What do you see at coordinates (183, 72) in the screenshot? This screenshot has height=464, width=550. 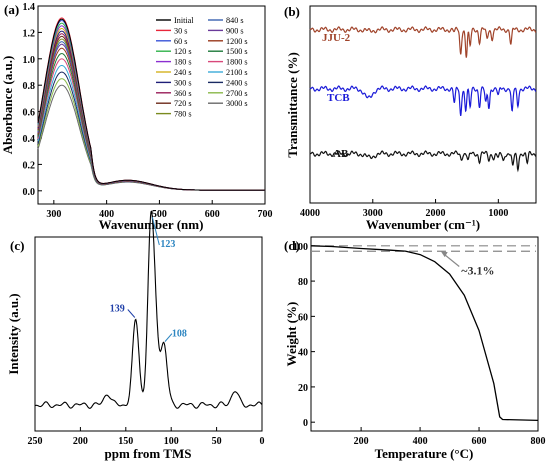 I see `legend-entry: 240 s` at bounding box center [183, 72].